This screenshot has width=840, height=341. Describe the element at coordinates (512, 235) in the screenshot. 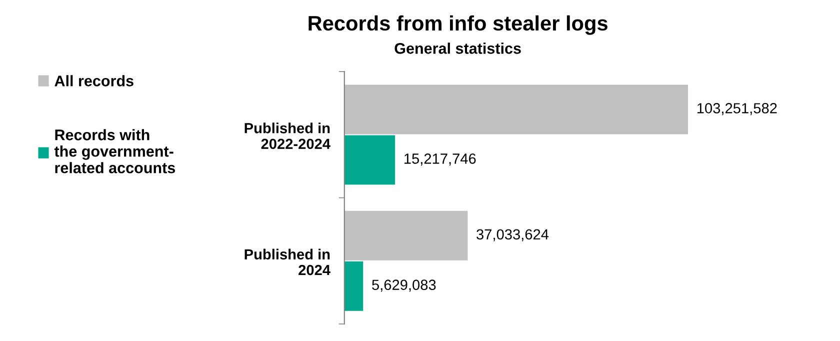

I see `data-label: 37,033,624` at that location.